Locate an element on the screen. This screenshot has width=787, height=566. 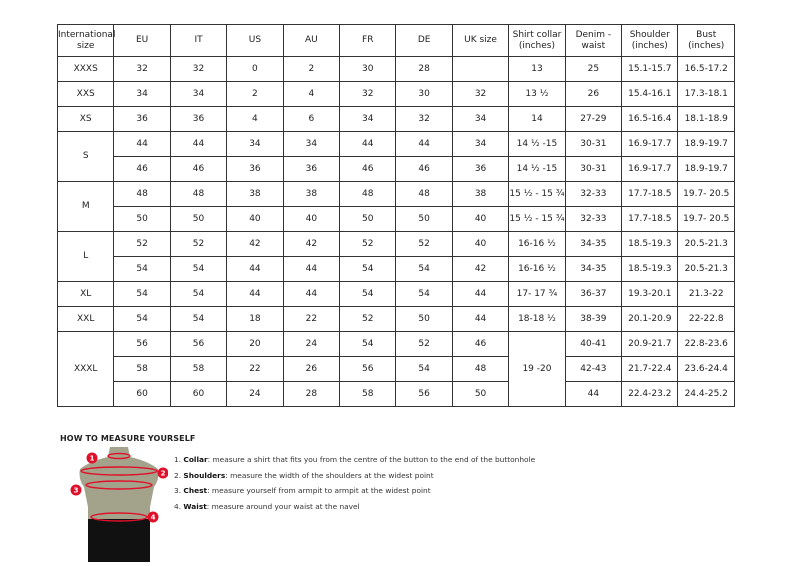
table-cell: 36-37 is located at coordinates (593, 294).